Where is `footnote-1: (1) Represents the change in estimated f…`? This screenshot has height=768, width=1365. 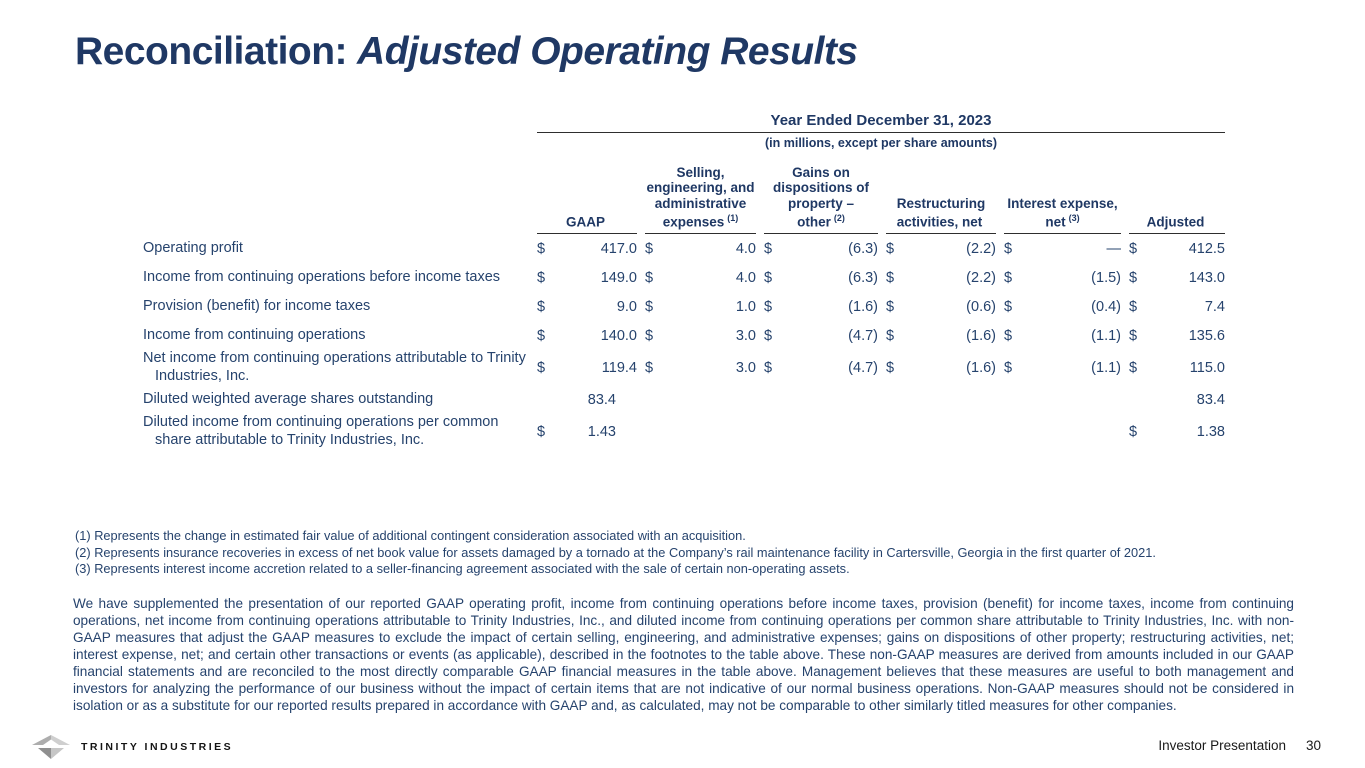
footnote-1: (1) Represents the change in estimated f… is located at coordinates (410, 535).